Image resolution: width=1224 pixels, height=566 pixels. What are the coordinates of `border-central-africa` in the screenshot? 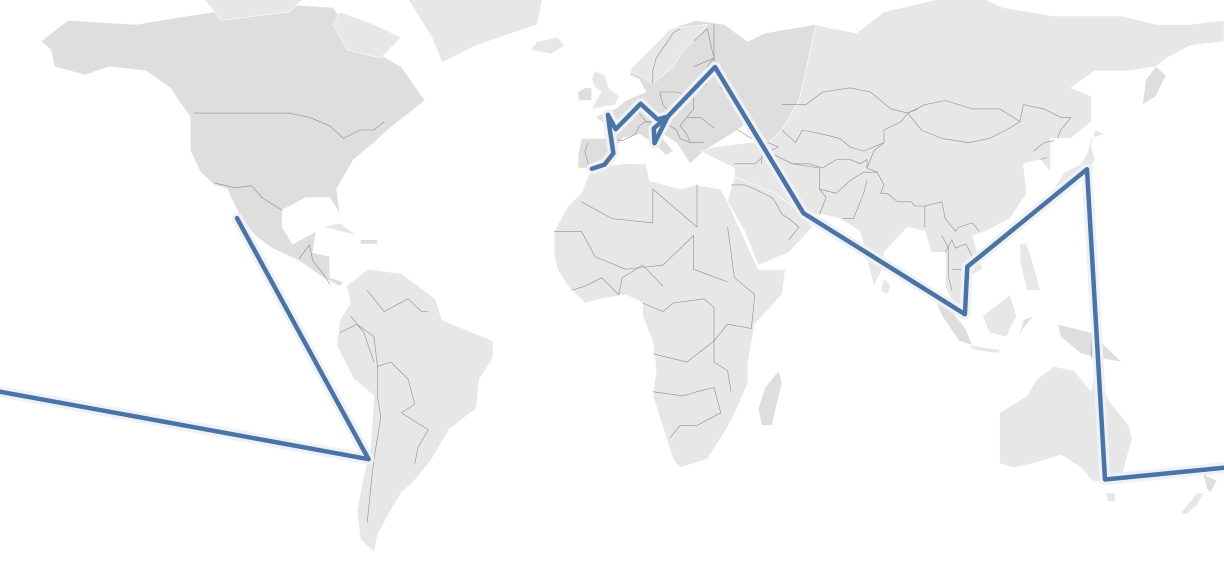 It's located at (678, 330).